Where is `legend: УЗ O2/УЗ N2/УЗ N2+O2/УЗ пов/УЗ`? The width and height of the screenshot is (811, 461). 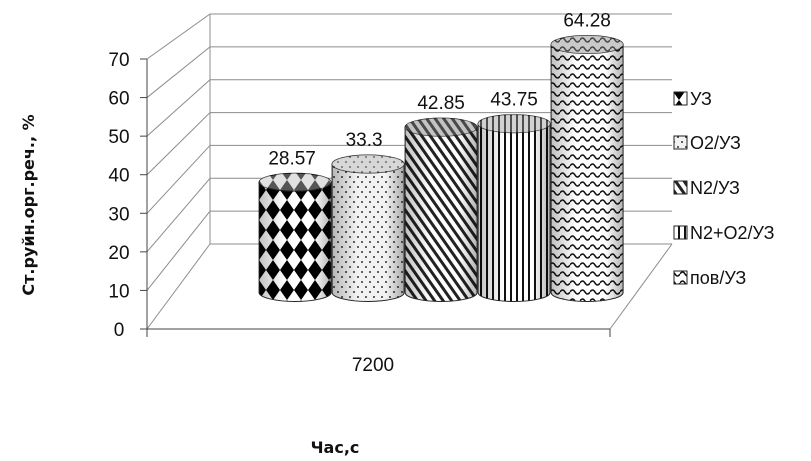
legend: УЗ O2/УЗ N2/УЗ N2+O2/УЗ пов/УЗ is located at coordinates (723, 188).